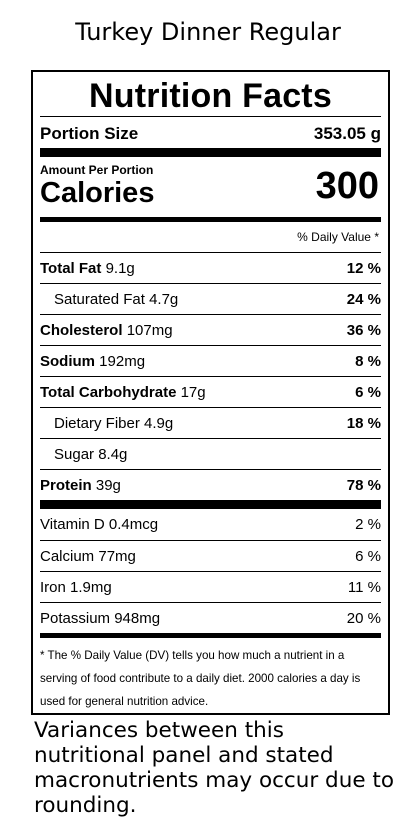 The image size is (416, 836). Describe the element at coordinates (363, 485) in the screenshot. I see `nutrient-pct: 78 %` at that location.